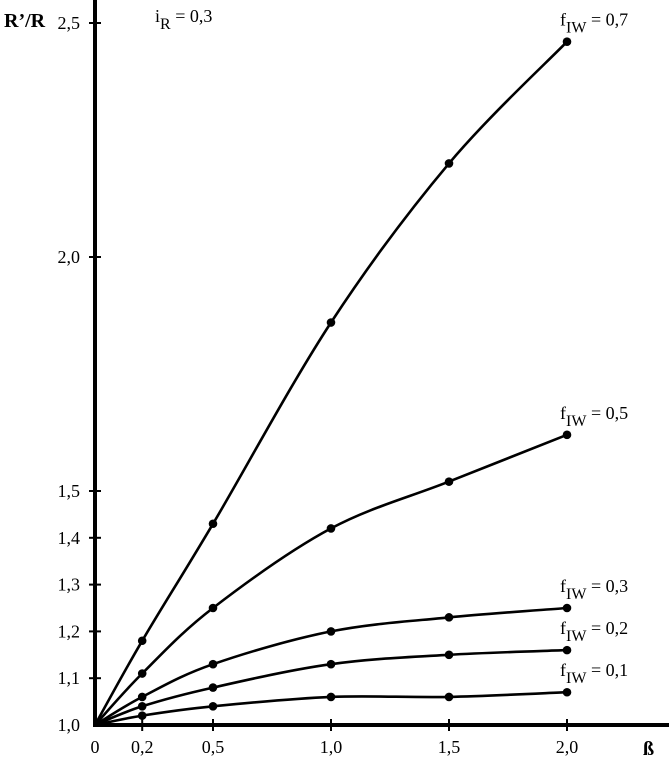 This screenshot has width=669, height=762. I want to click on i-r-annotation: iR = 0,3, so click(183, 19).